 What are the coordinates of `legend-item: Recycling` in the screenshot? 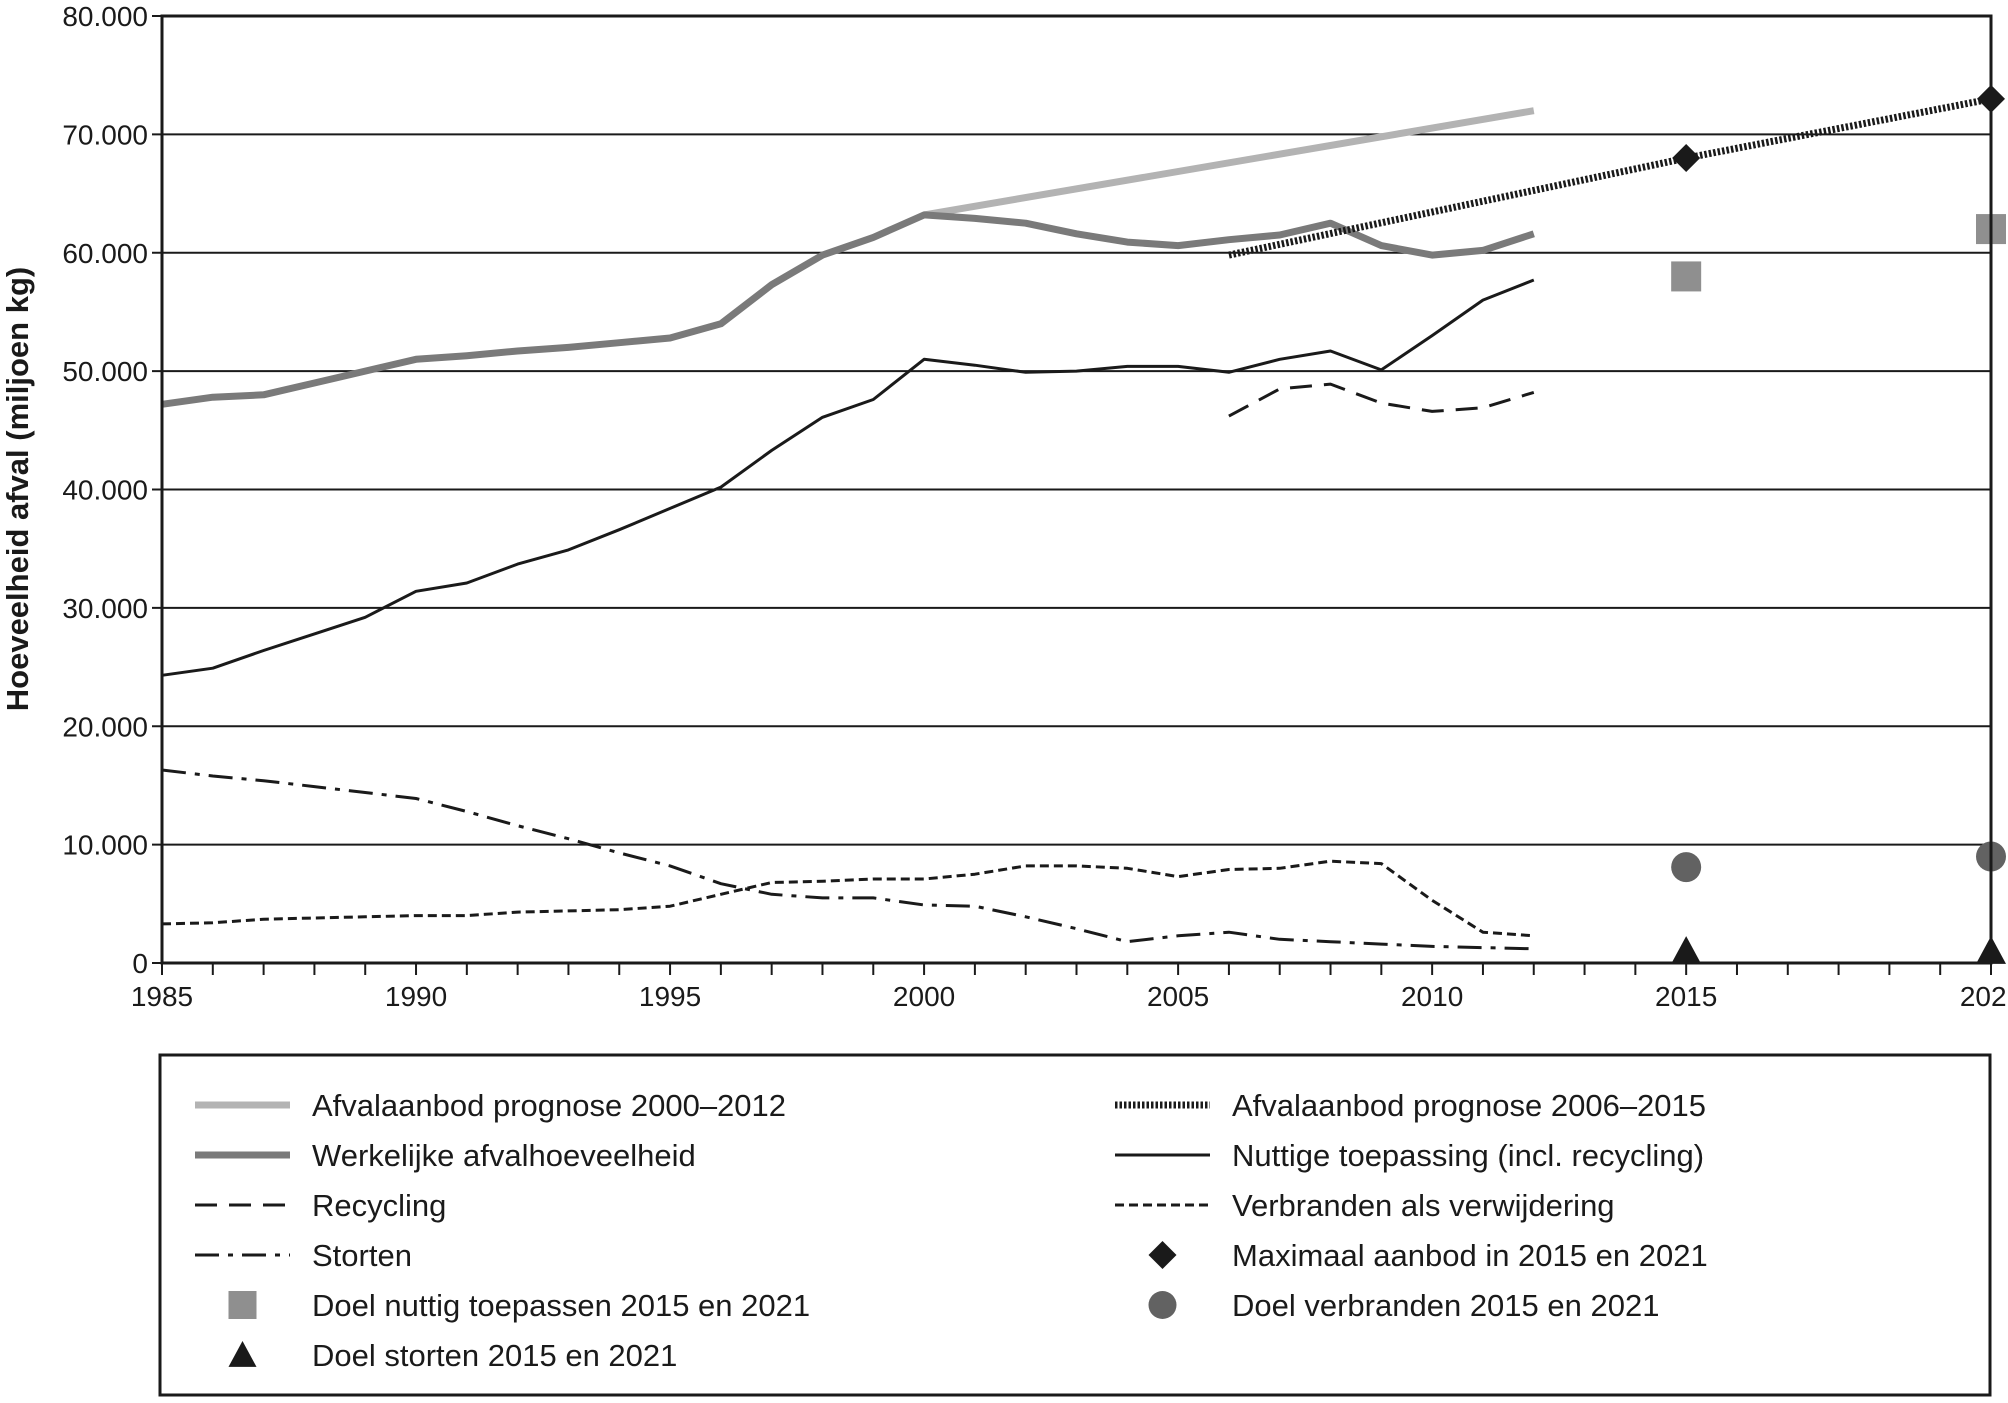 It's located at (320, 1205).